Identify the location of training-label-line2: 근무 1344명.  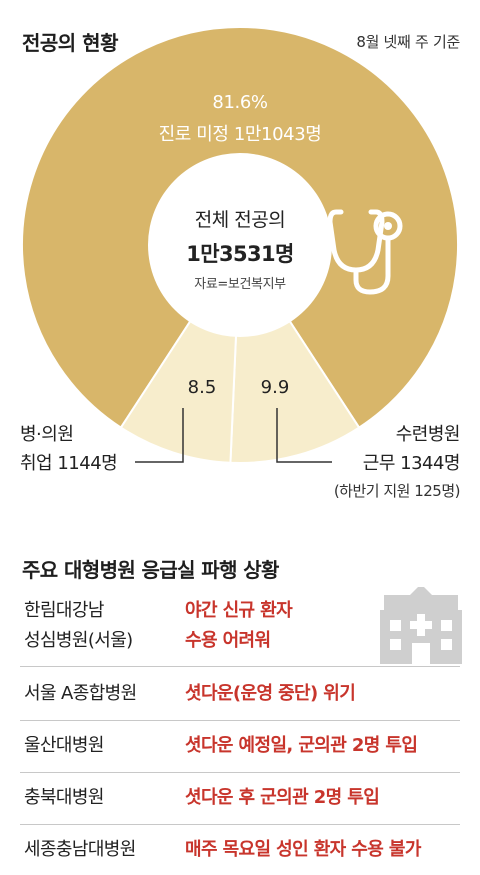
(411, 463).